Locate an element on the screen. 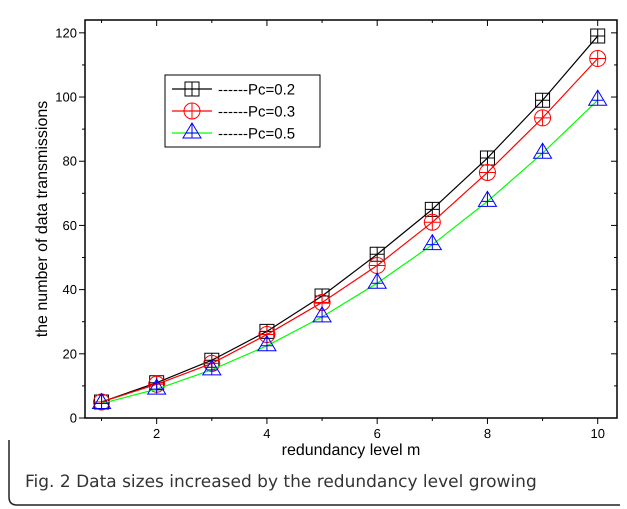  y-tick-label: 60 is located at coordinates (69, 225).